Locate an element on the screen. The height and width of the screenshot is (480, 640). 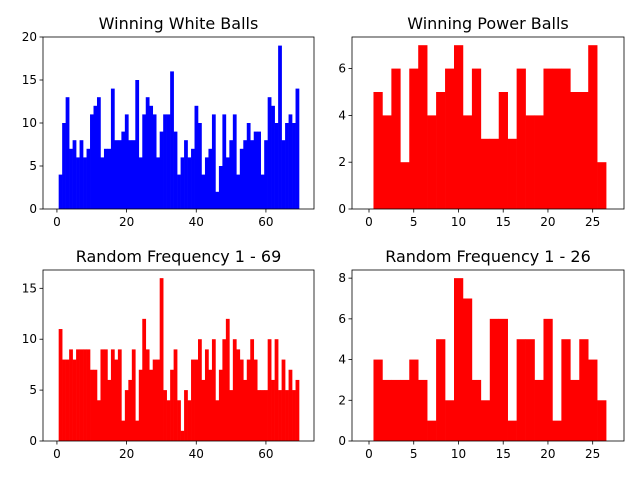
chart-title: Random Frequency 1 - 26 is located at coordinates (488, 256).